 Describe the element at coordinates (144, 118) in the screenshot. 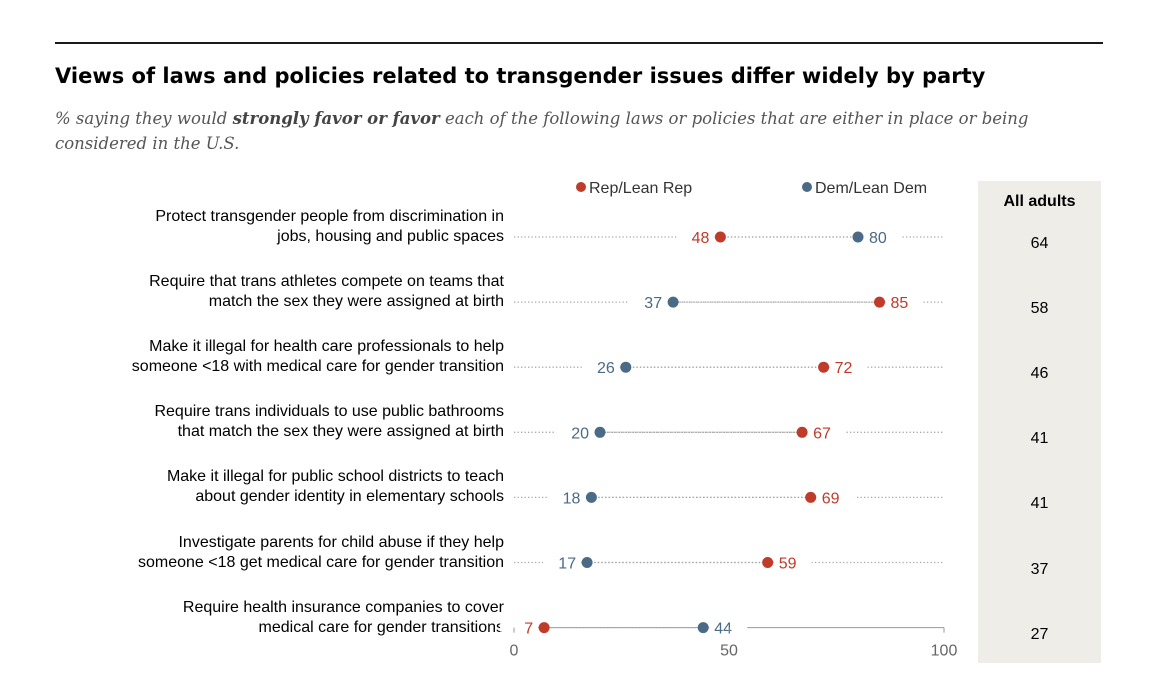

I see `subtitle-pre: % saying they would` at that location.